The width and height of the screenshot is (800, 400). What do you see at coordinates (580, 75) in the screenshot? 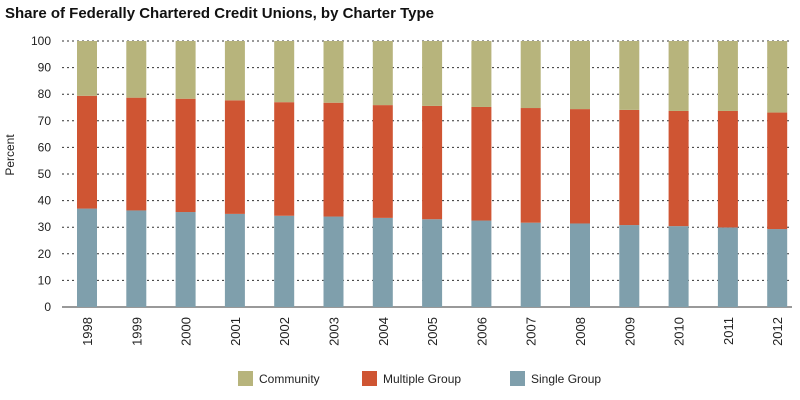
I see `bar-community-2008` at bounding box center [580, 75].